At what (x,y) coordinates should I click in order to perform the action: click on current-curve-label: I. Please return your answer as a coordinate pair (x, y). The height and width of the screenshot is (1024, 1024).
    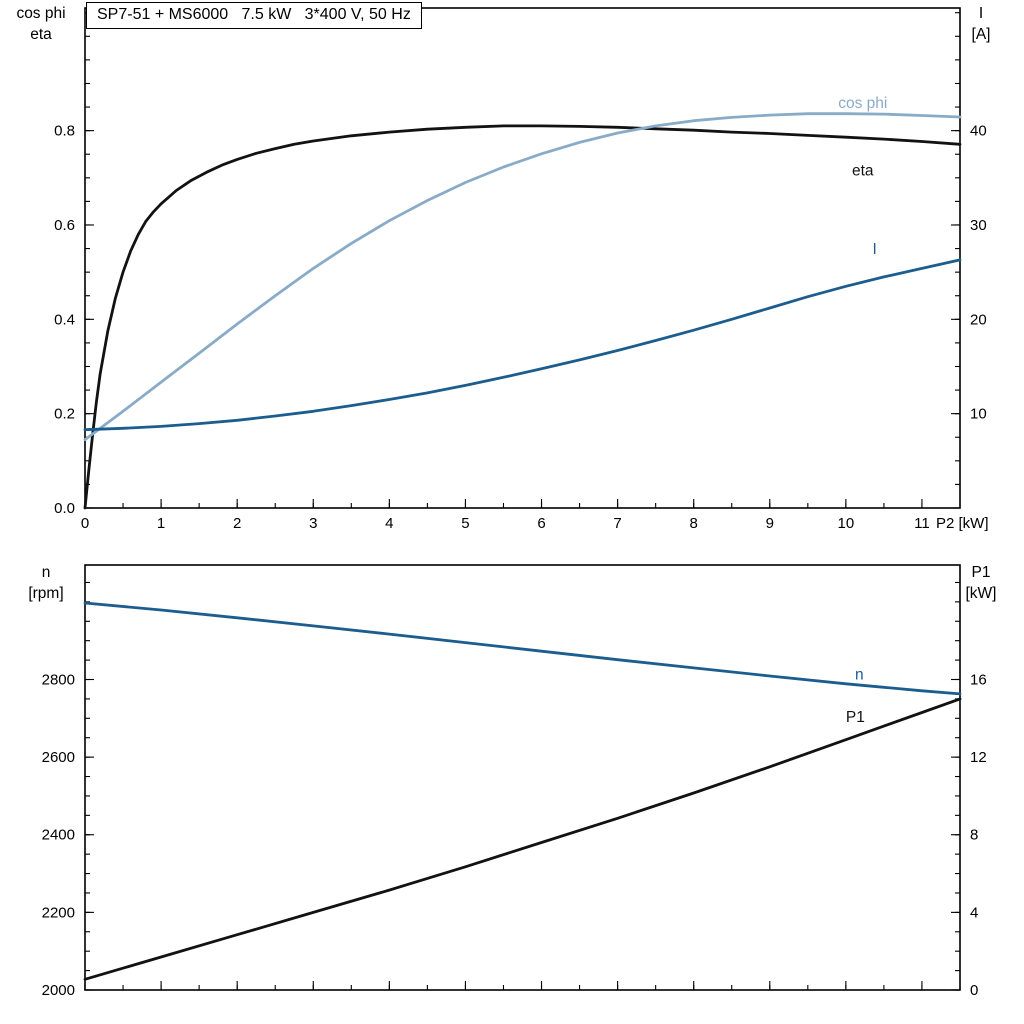
    Looking at the image, I should click on (875, 249).